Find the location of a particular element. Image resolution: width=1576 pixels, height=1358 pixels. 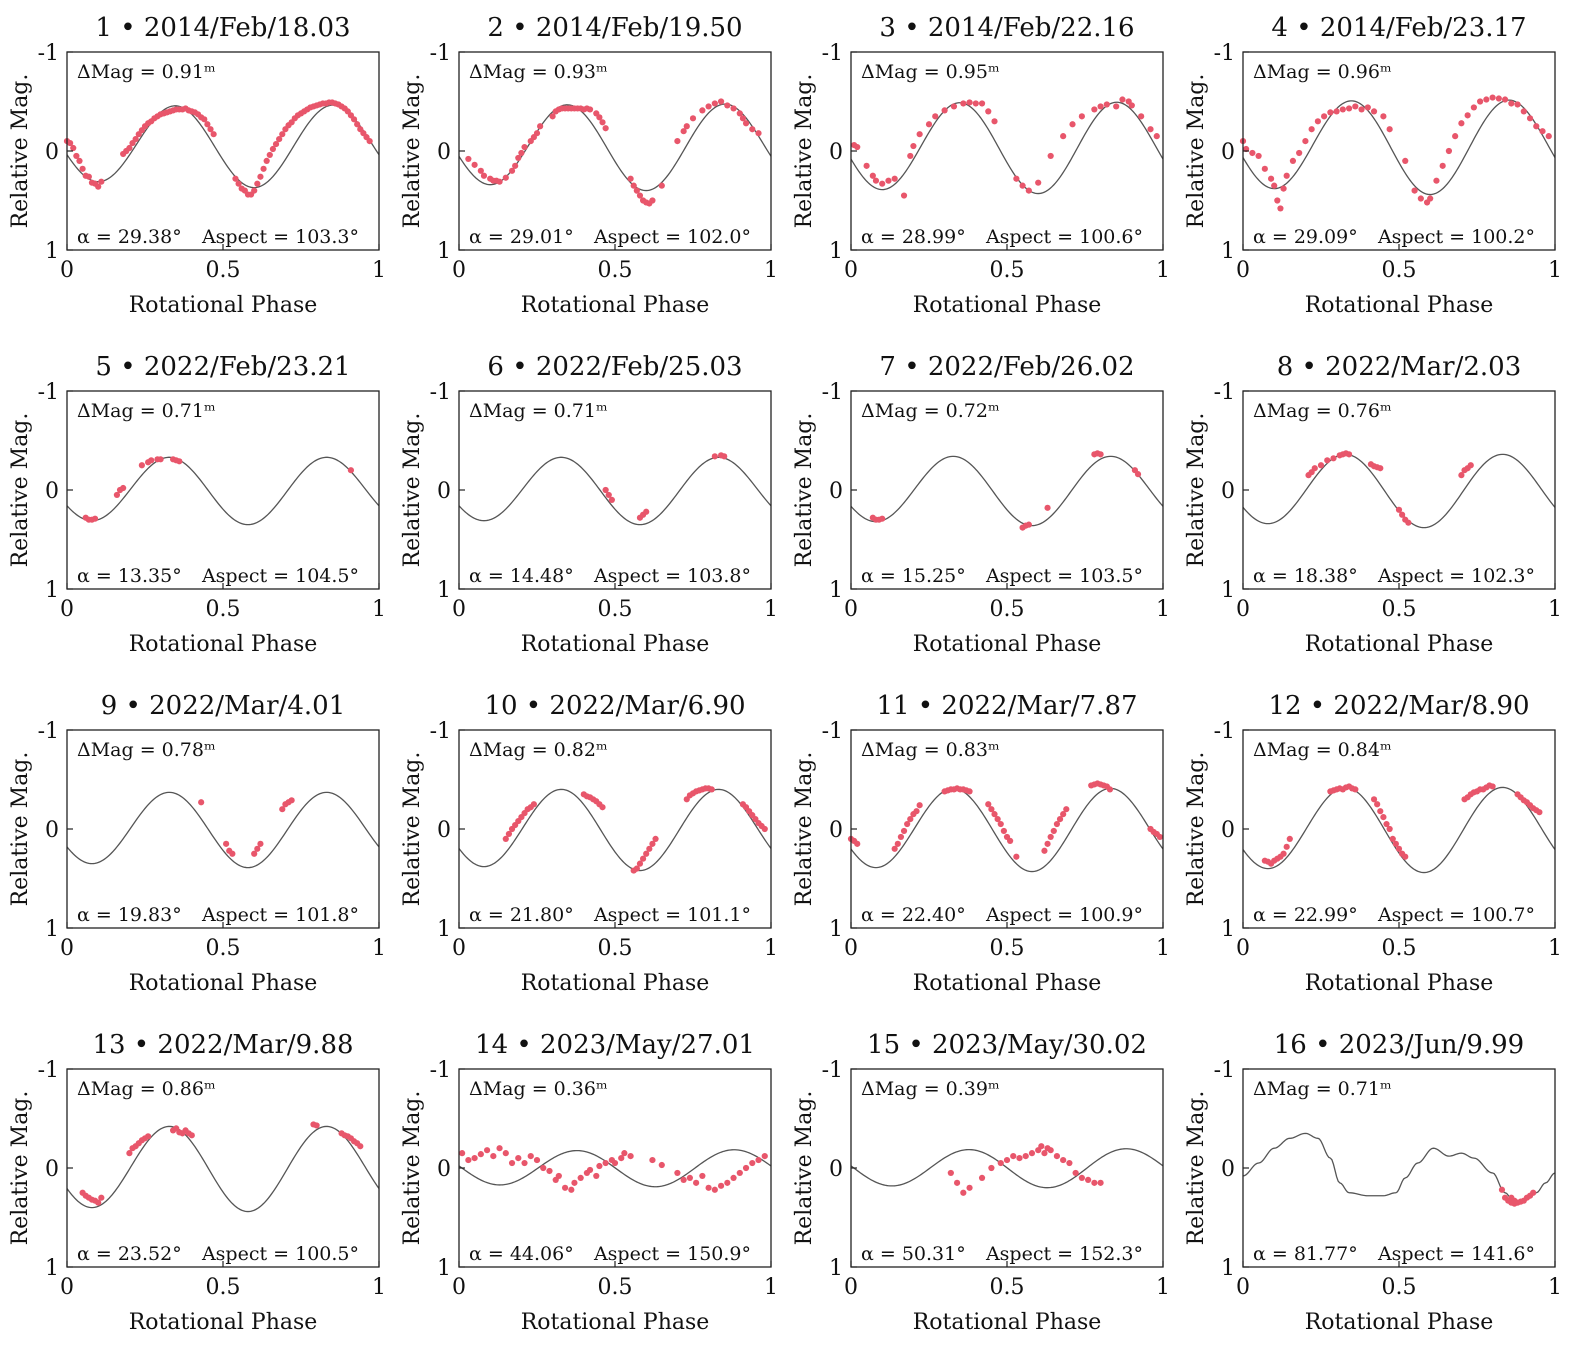

delta-mag-annotation: ΔMag = 0.78ᵐ is located at coordinates (146, 750).